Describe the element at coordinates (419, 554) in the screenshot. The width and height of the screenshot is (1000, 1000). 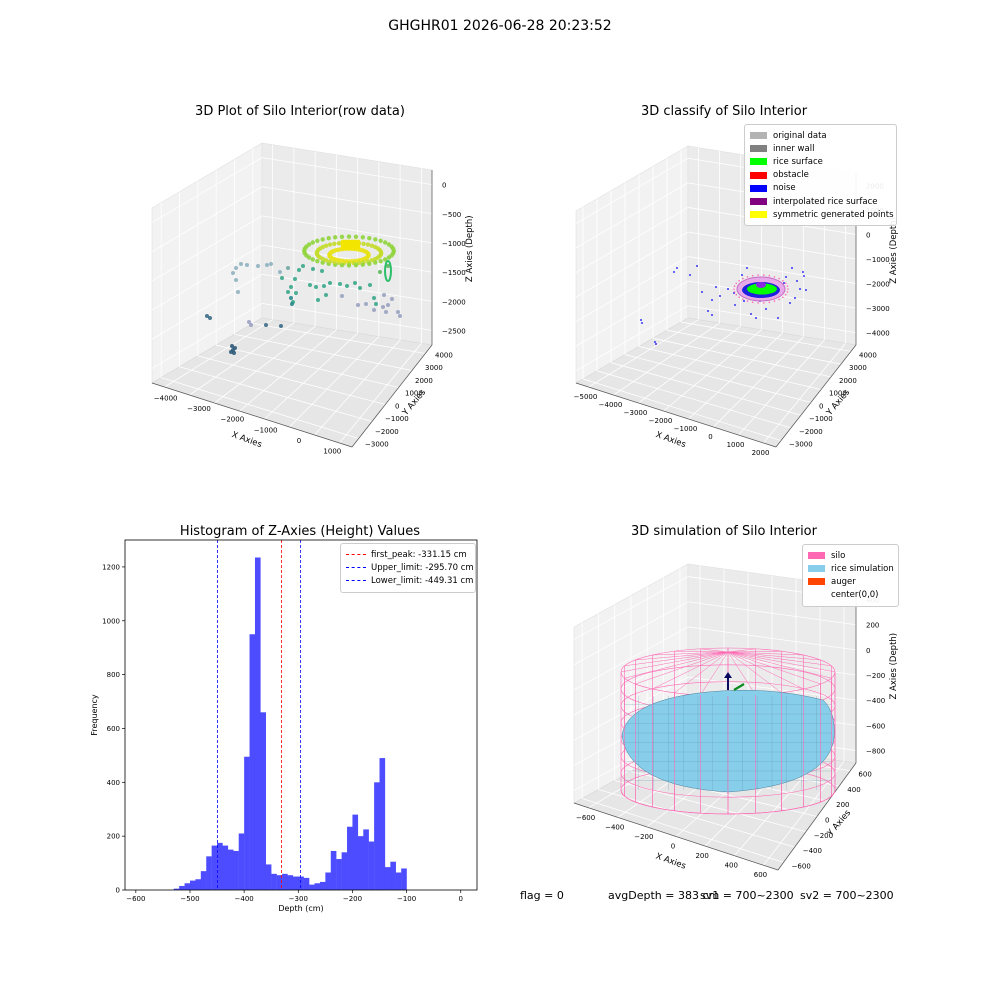
I see `legend-label: first_peak: -331.15 cm` at that location.